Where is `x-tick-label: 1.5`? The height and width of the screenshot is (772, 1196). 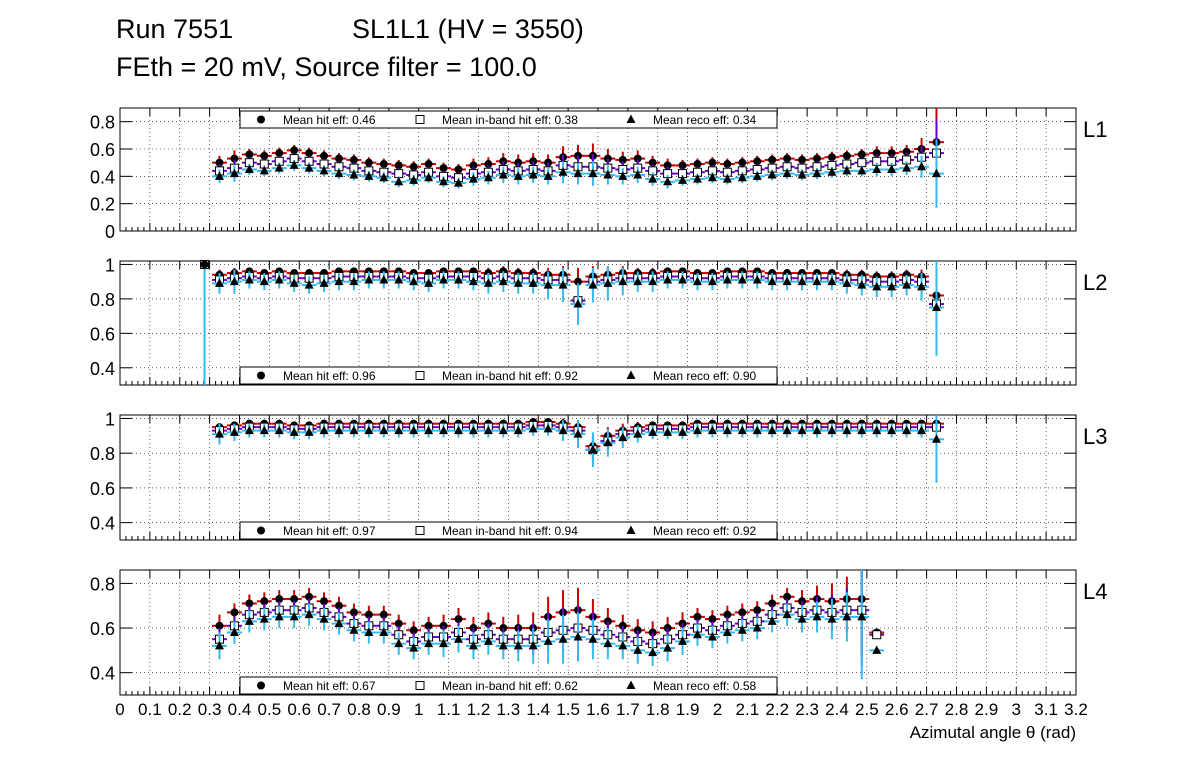
x-tick-label: 1.5 is located at coordinates (568, 709).